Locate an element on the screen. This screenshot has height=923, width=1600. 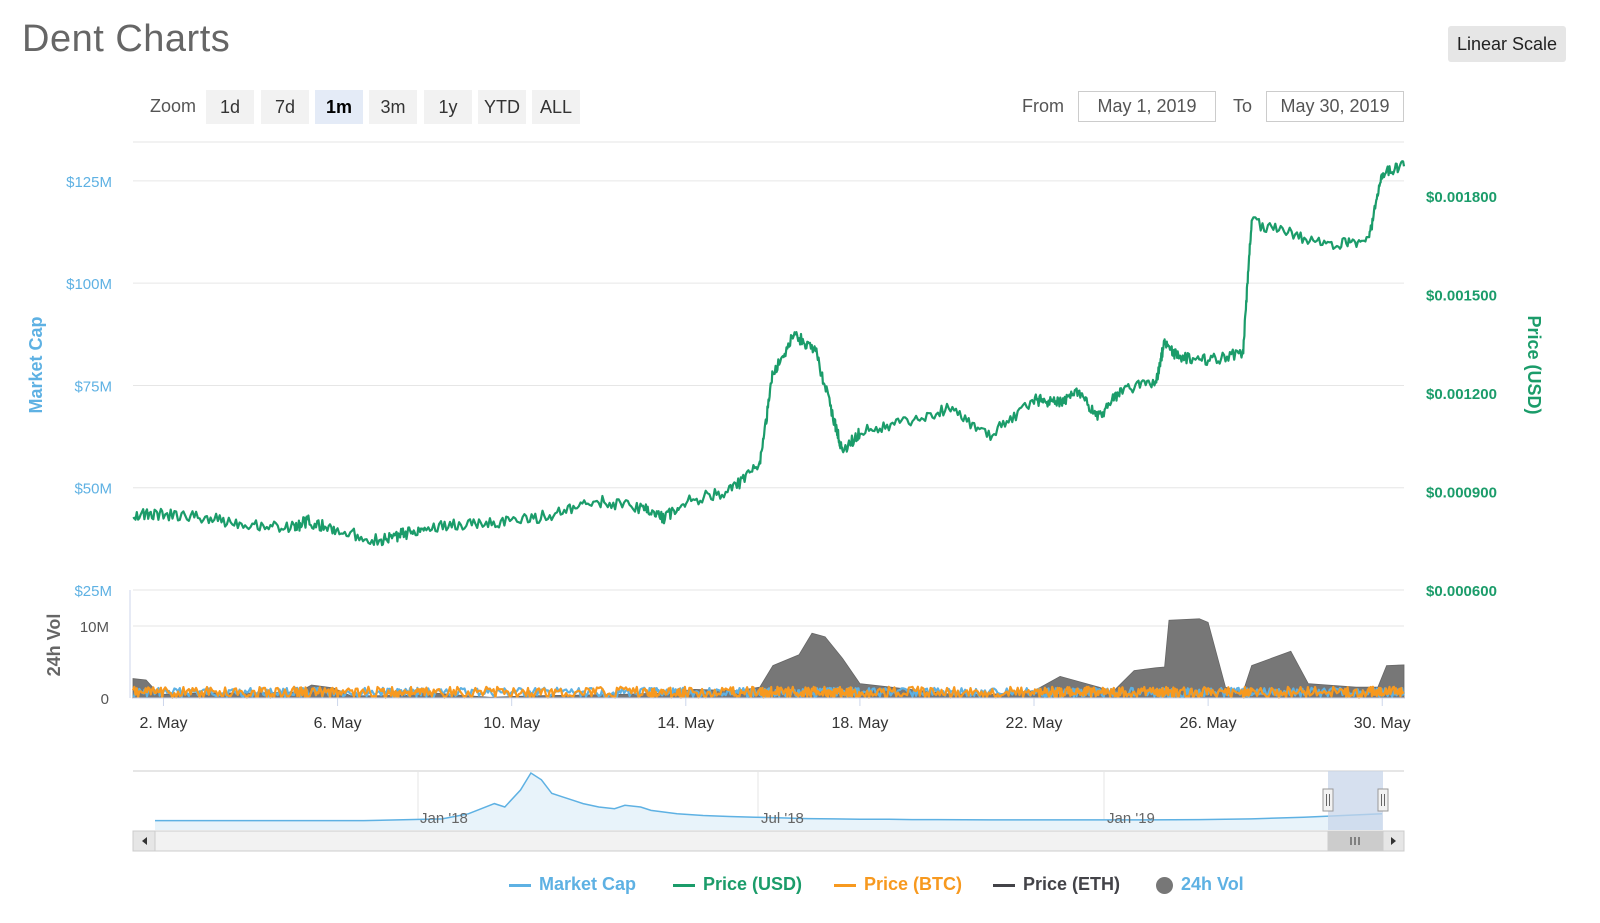
legend-swatch-24h-vol is located at coordinates (1164, 885).